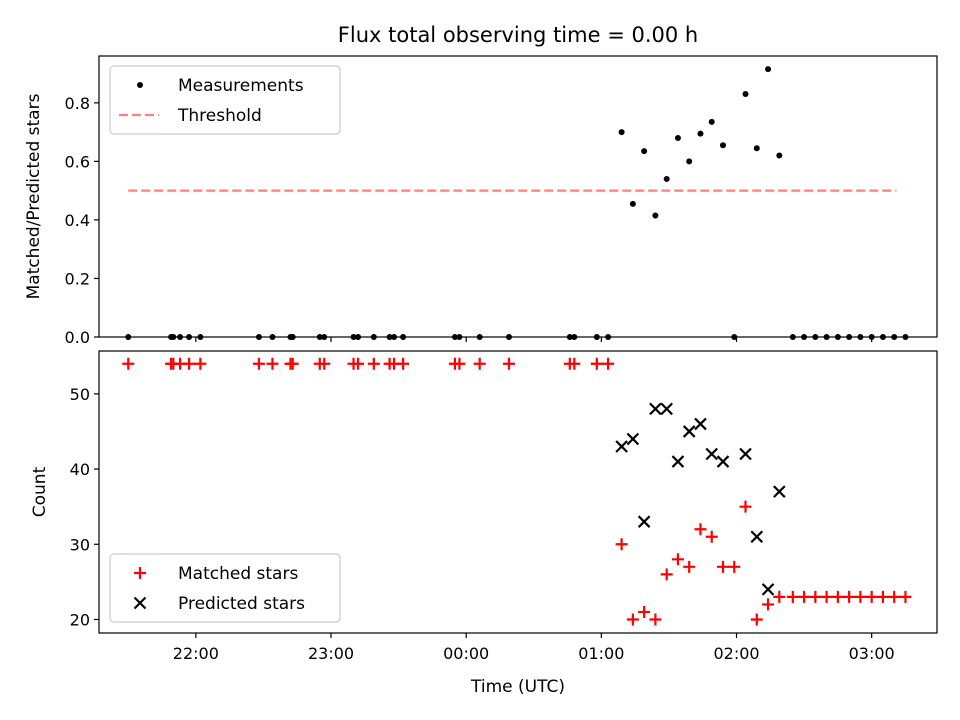 This screenshot has width=960, height=720. I want to click on y-tick-label: 0.4, so click(77, 220).